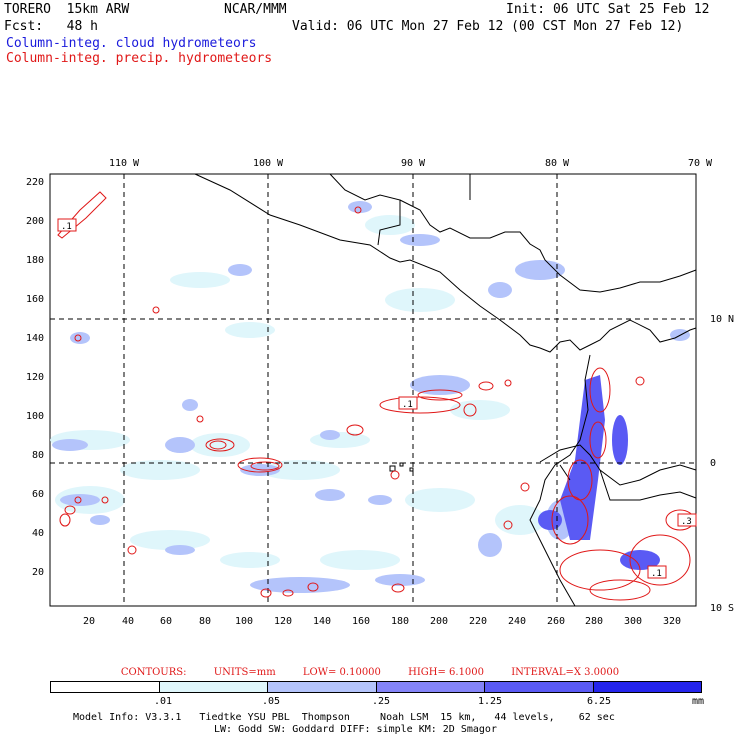  What do you see at coordinates (38, 572) in the screenshot?
I see `y-tick-label: 20` at bounding box center [38, 572].